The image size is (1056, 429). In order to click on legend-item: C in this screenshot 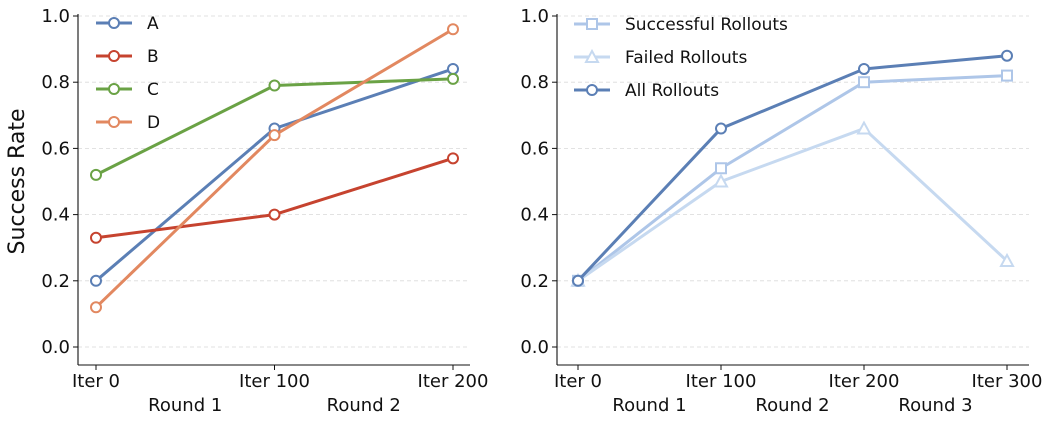, I will do `click(127, 90)`.